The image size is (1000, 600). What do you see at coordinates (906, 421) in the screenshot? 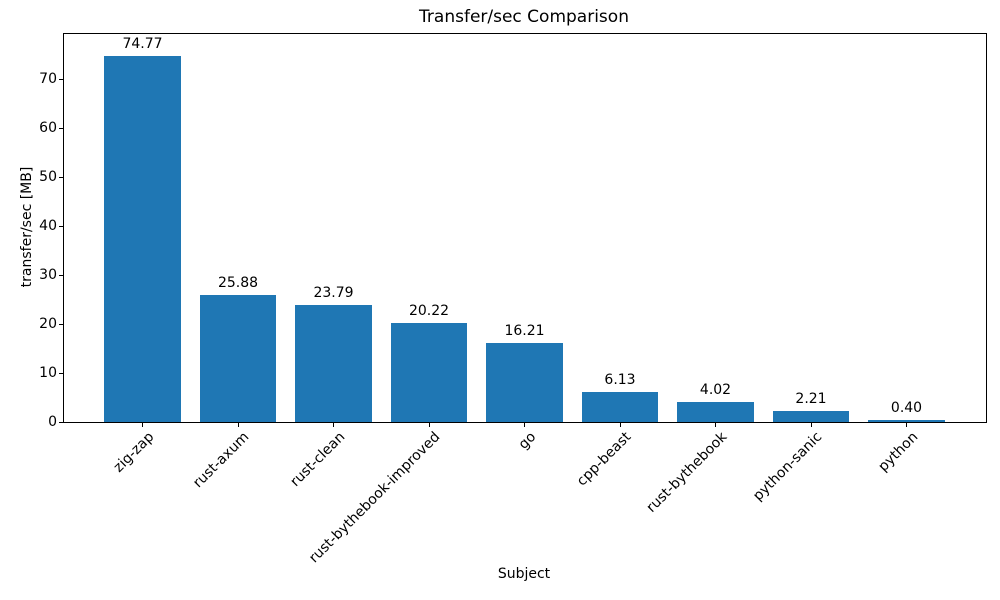
I see `bar-python` at bounding box center [906, 421].